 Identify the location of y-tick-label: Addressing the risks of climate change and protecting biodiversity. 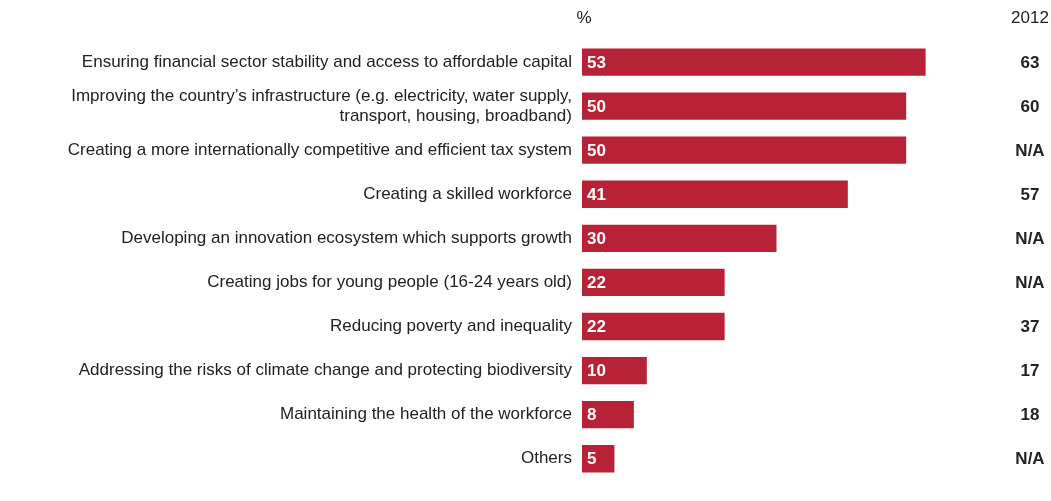
(325, 370).